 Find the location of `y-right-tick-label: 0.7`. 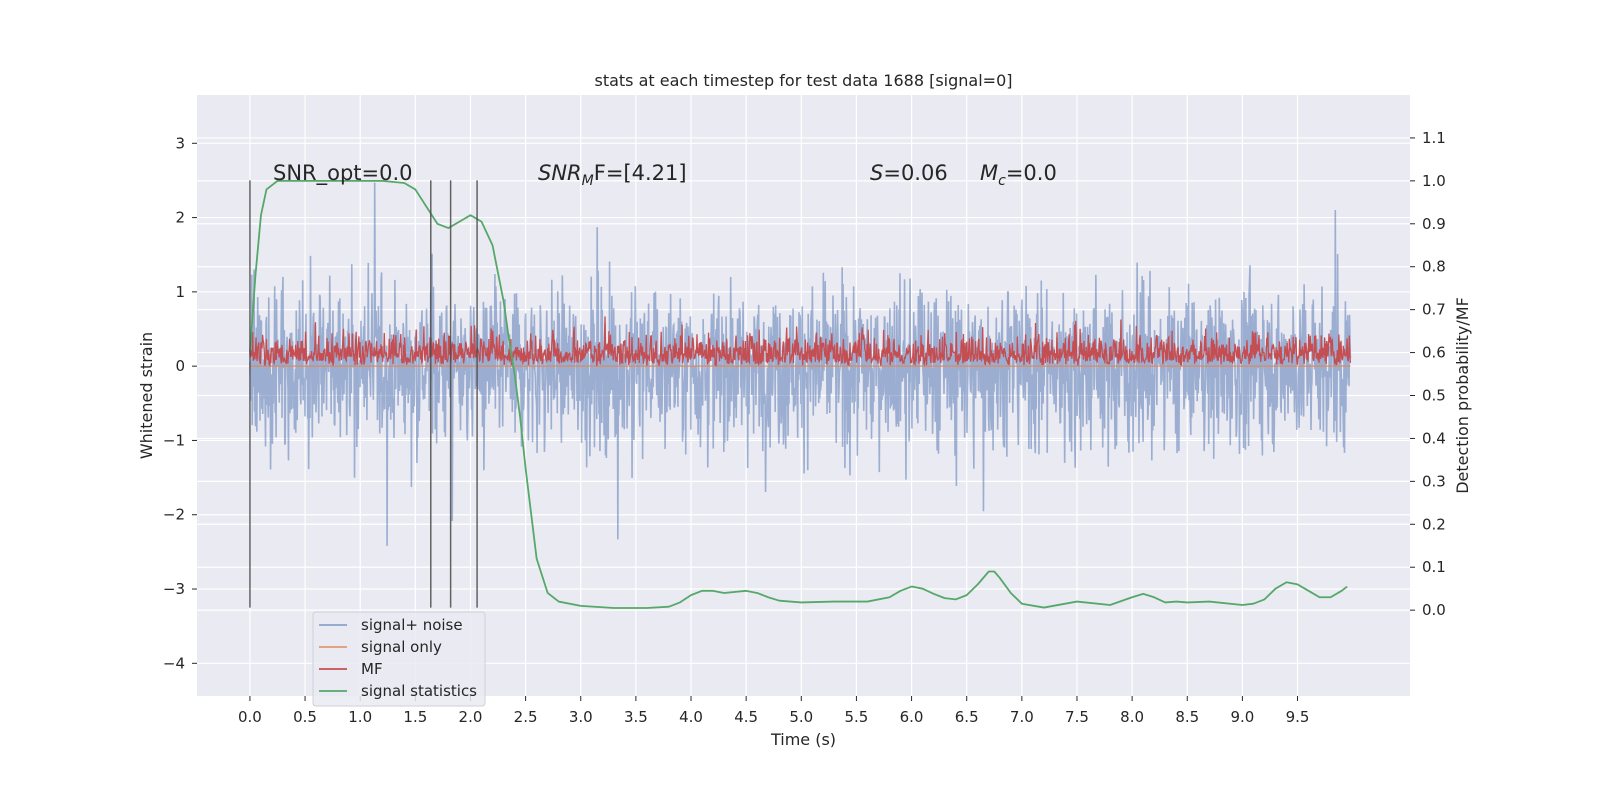

y-right-tick-label: 0.7 is located at coordinates (1434, 310).